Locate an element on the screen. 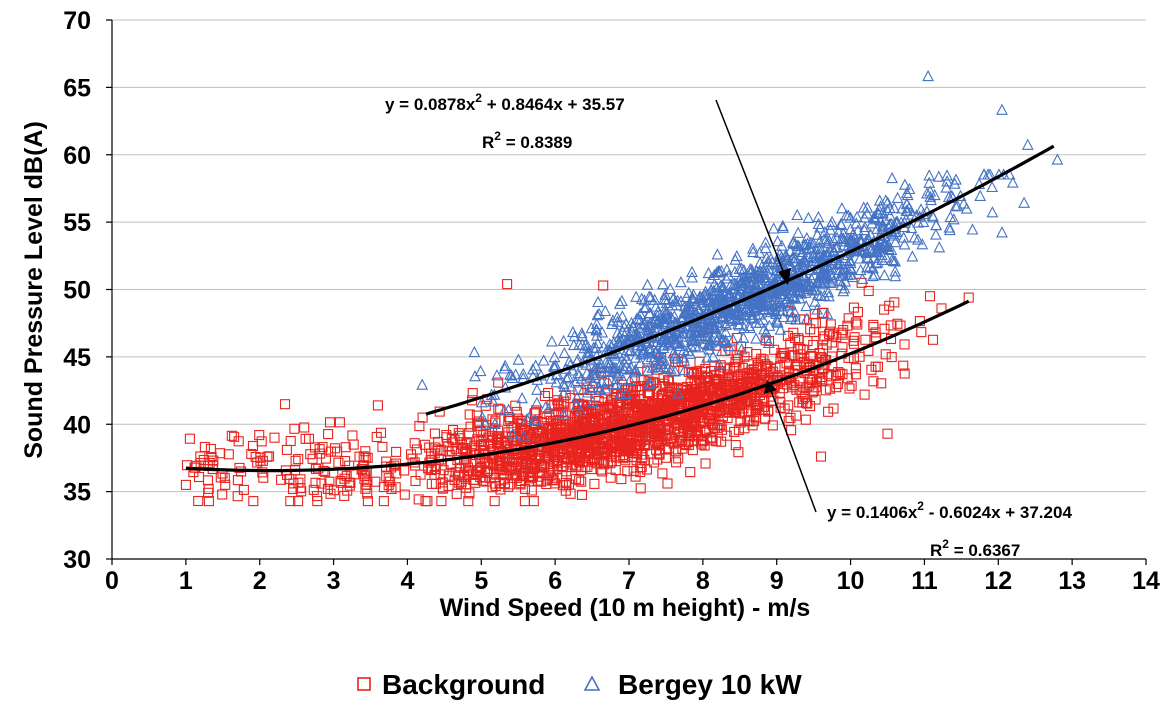 The width and height of the screenshot is (1170, 701). legend-marker-bergey is located at coordinates (592, 683).